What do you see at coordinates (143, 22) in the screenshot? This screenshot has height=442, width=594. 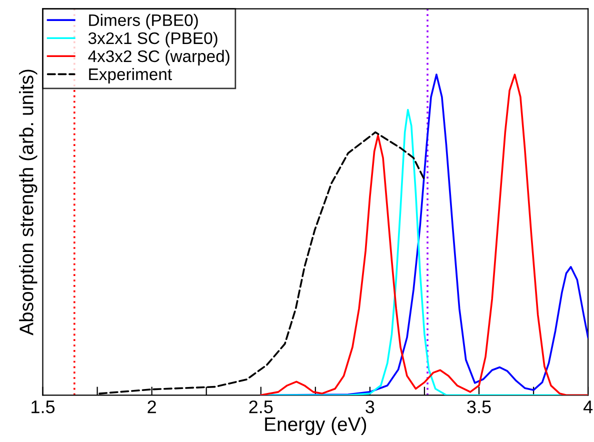 I see `legend-label: Dimers (PBE0)` at bounding box center [143, 22].